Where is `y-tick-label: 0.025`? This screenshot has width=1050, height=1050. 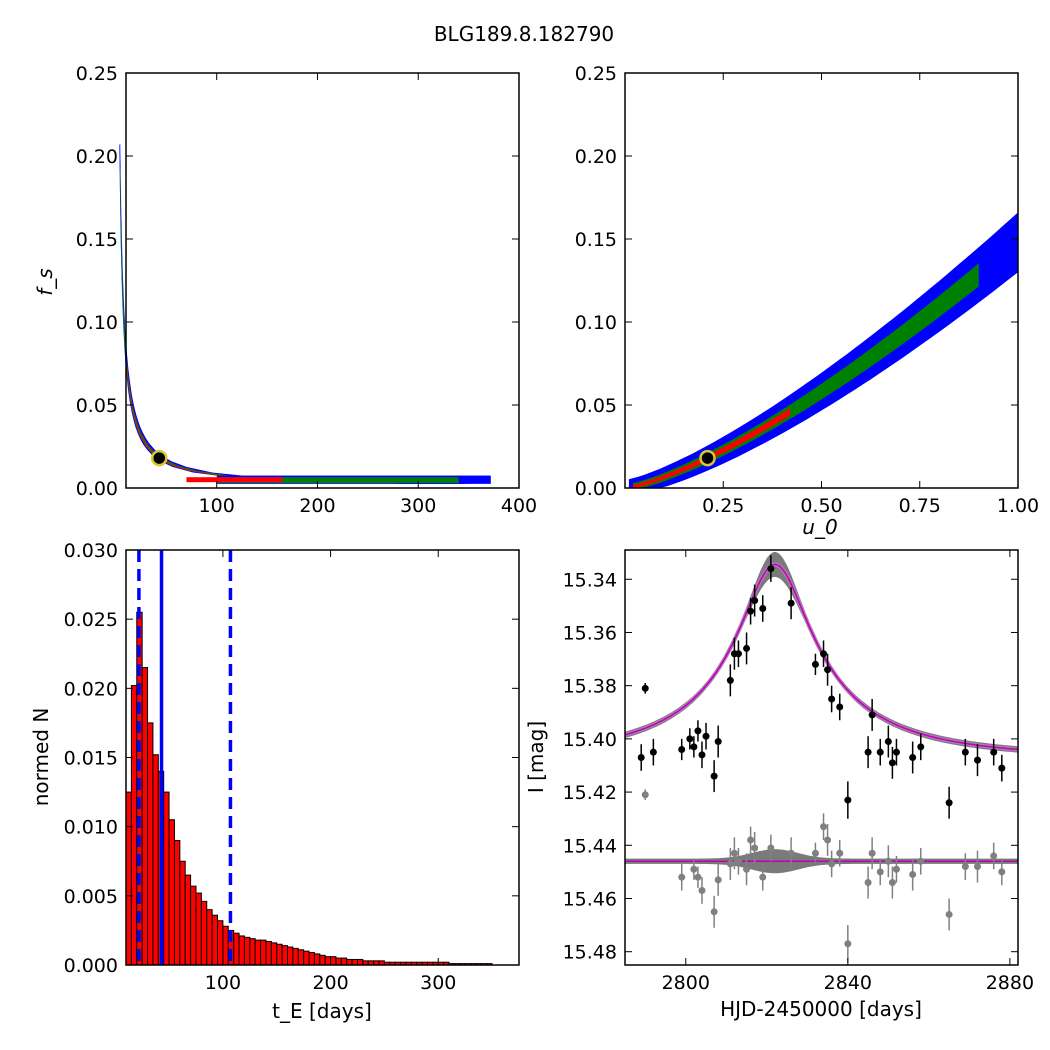
y-tick-label: 0.025 is located at coordinates (91, 620).